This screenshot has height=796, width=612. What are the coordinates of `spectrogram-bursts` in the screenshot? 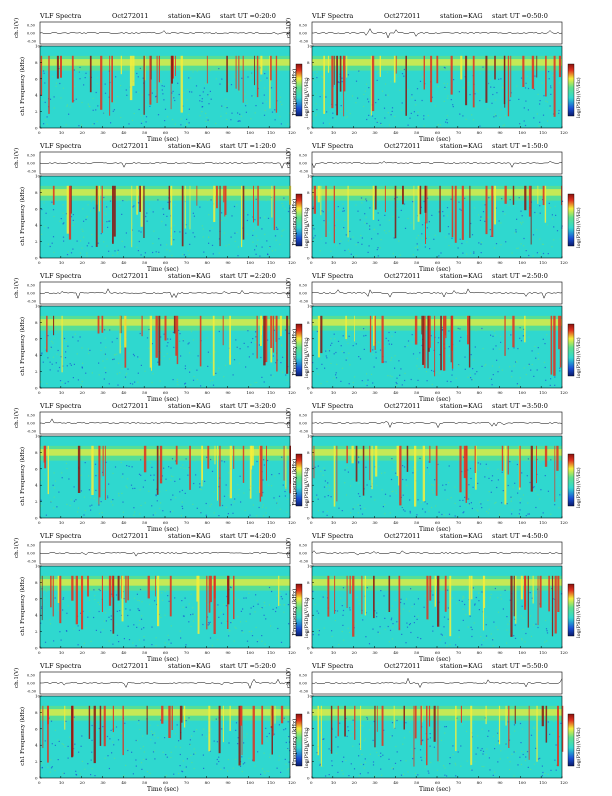 It's located at (439, 346).